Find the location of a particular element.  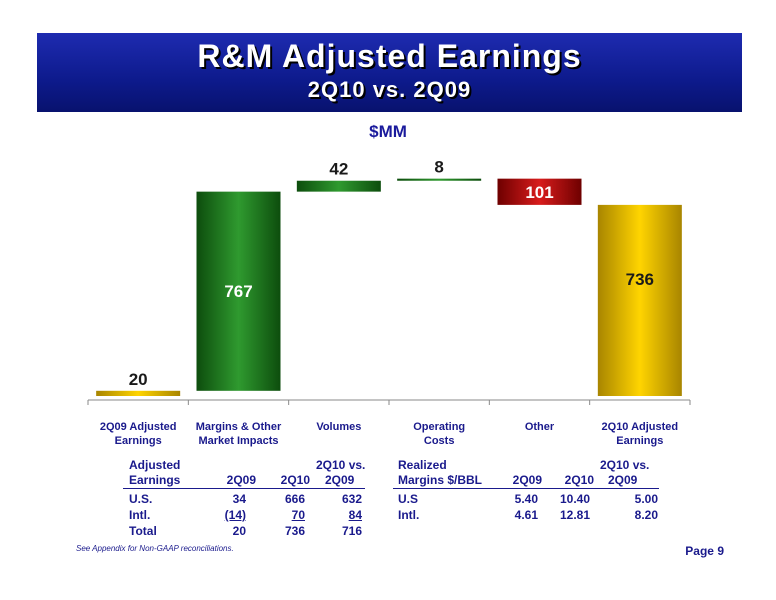

left-col-2q09: 2Q09 is located at coordinates (241, 480).